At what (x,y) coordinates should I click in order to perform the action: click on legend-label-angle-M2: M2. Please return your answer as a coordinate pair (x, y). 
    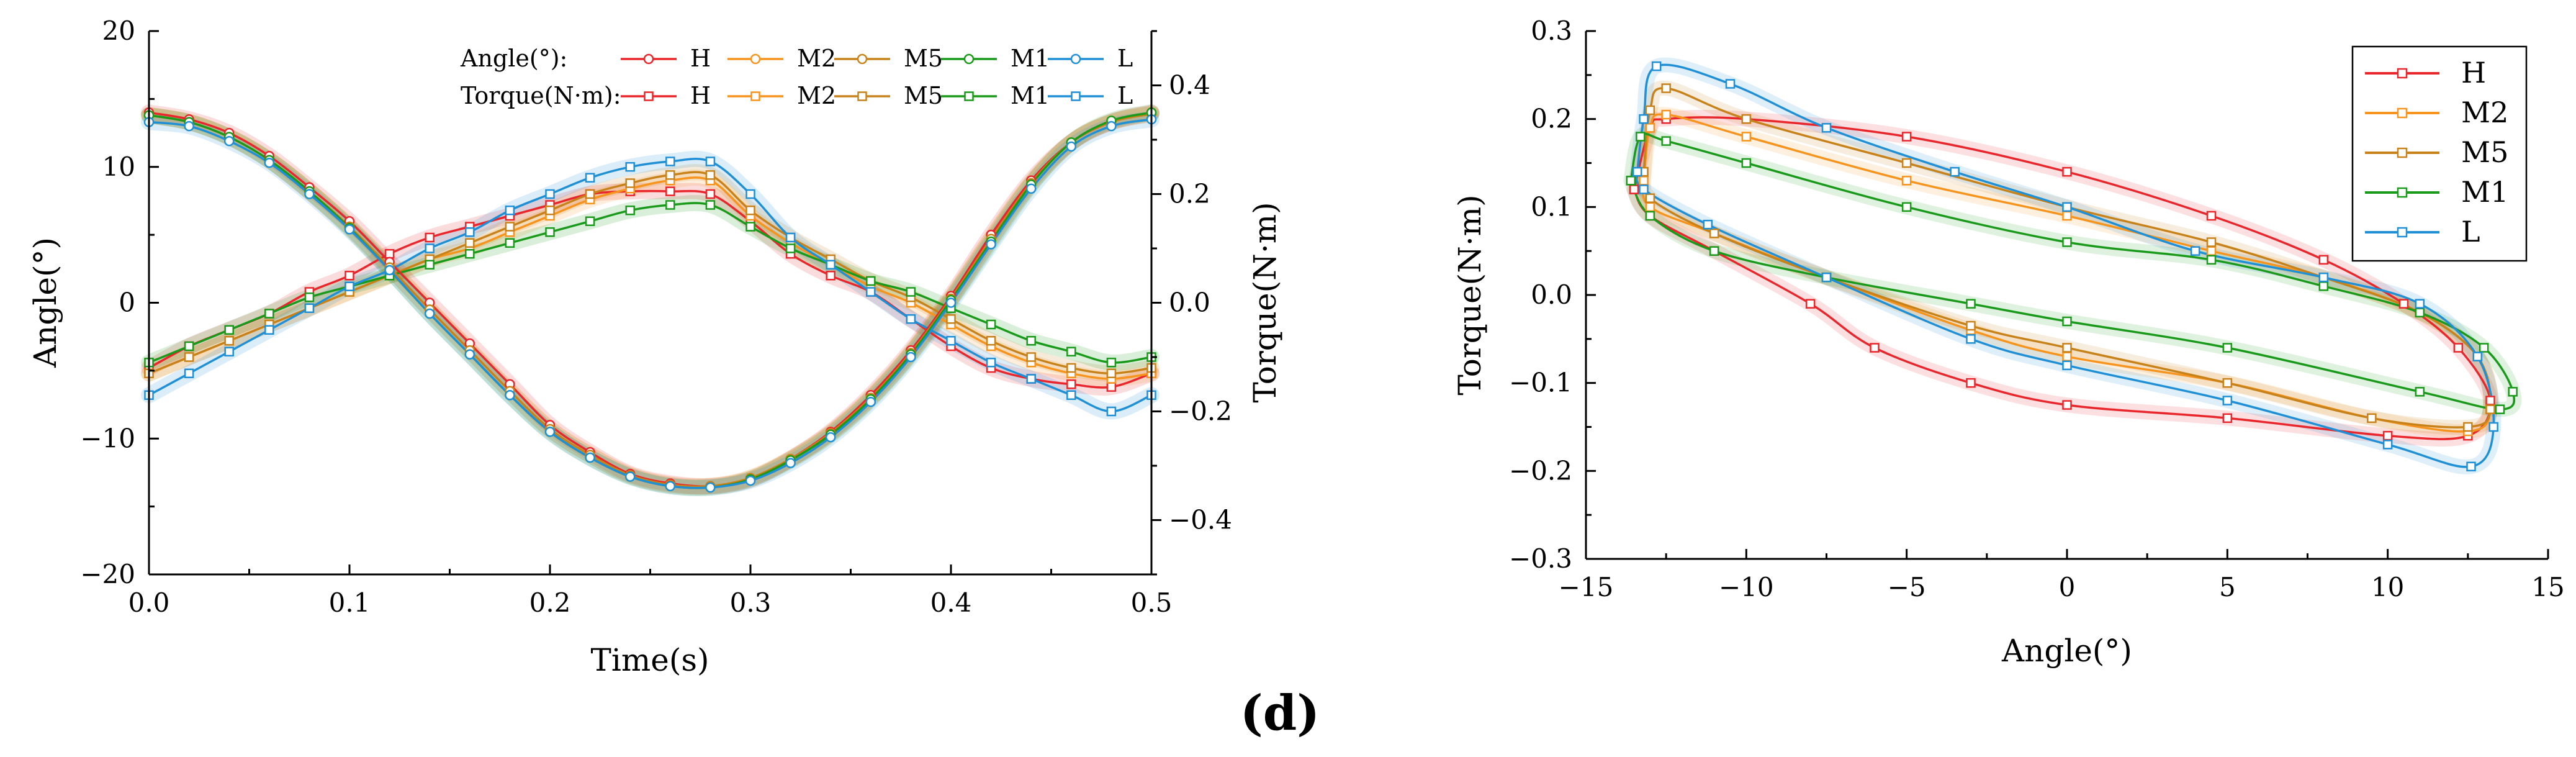
    Looking at the image, I should click on (816, 59).